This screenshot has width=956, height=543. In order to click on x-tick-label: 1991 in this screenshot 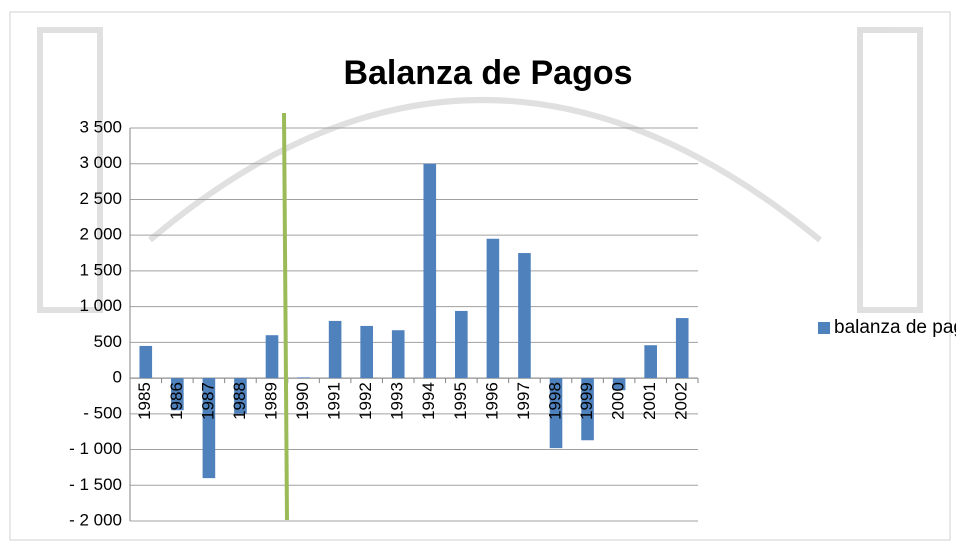, I will do `click(334, 401)`.